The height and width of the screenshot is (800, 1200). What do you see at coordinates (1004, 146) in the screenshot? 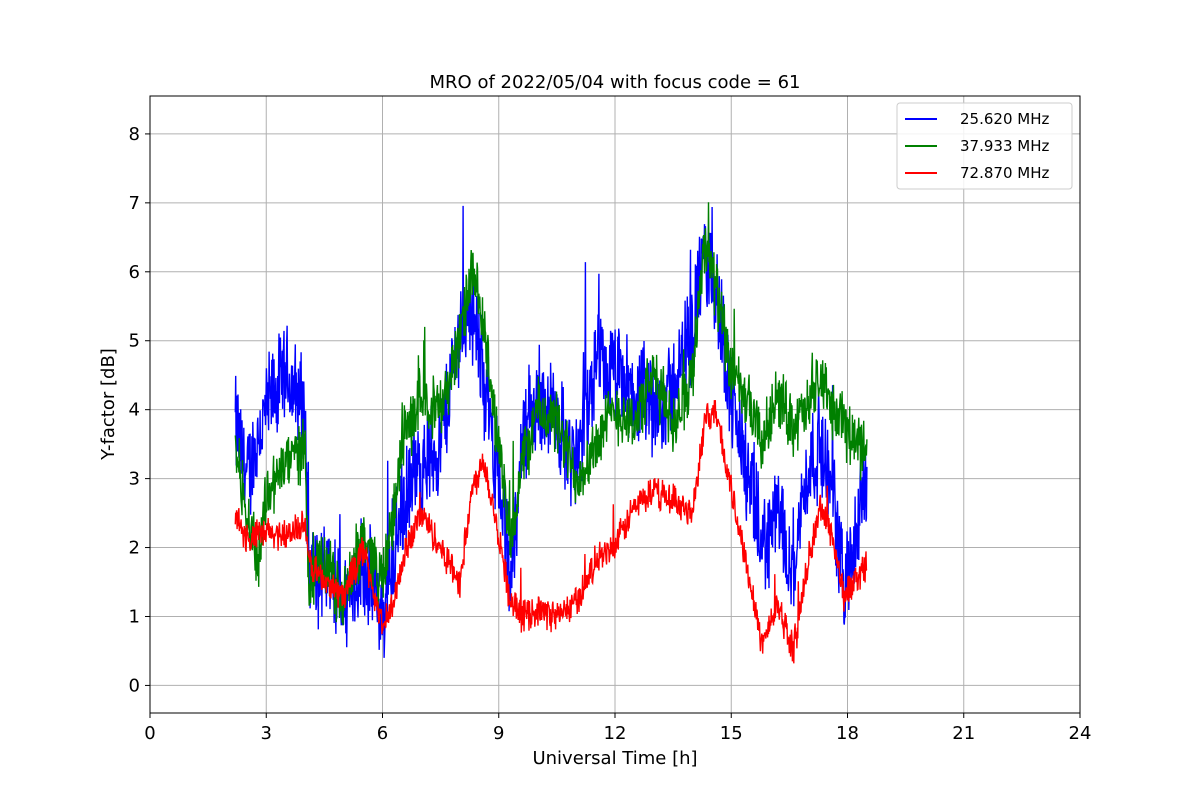
I see `legend-label-1: 37.933 MHz` at bounding box center [1004, 146].